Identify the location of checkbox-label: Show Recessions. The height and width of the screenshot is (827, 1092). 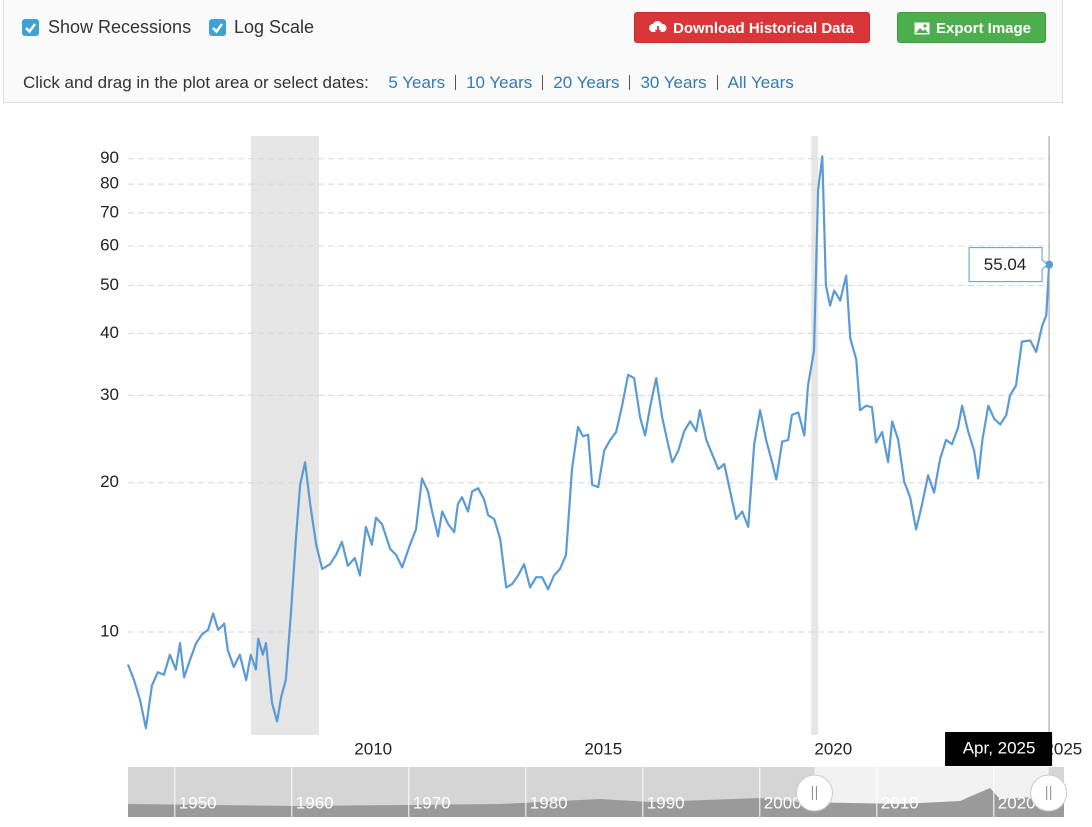
(120, 27).